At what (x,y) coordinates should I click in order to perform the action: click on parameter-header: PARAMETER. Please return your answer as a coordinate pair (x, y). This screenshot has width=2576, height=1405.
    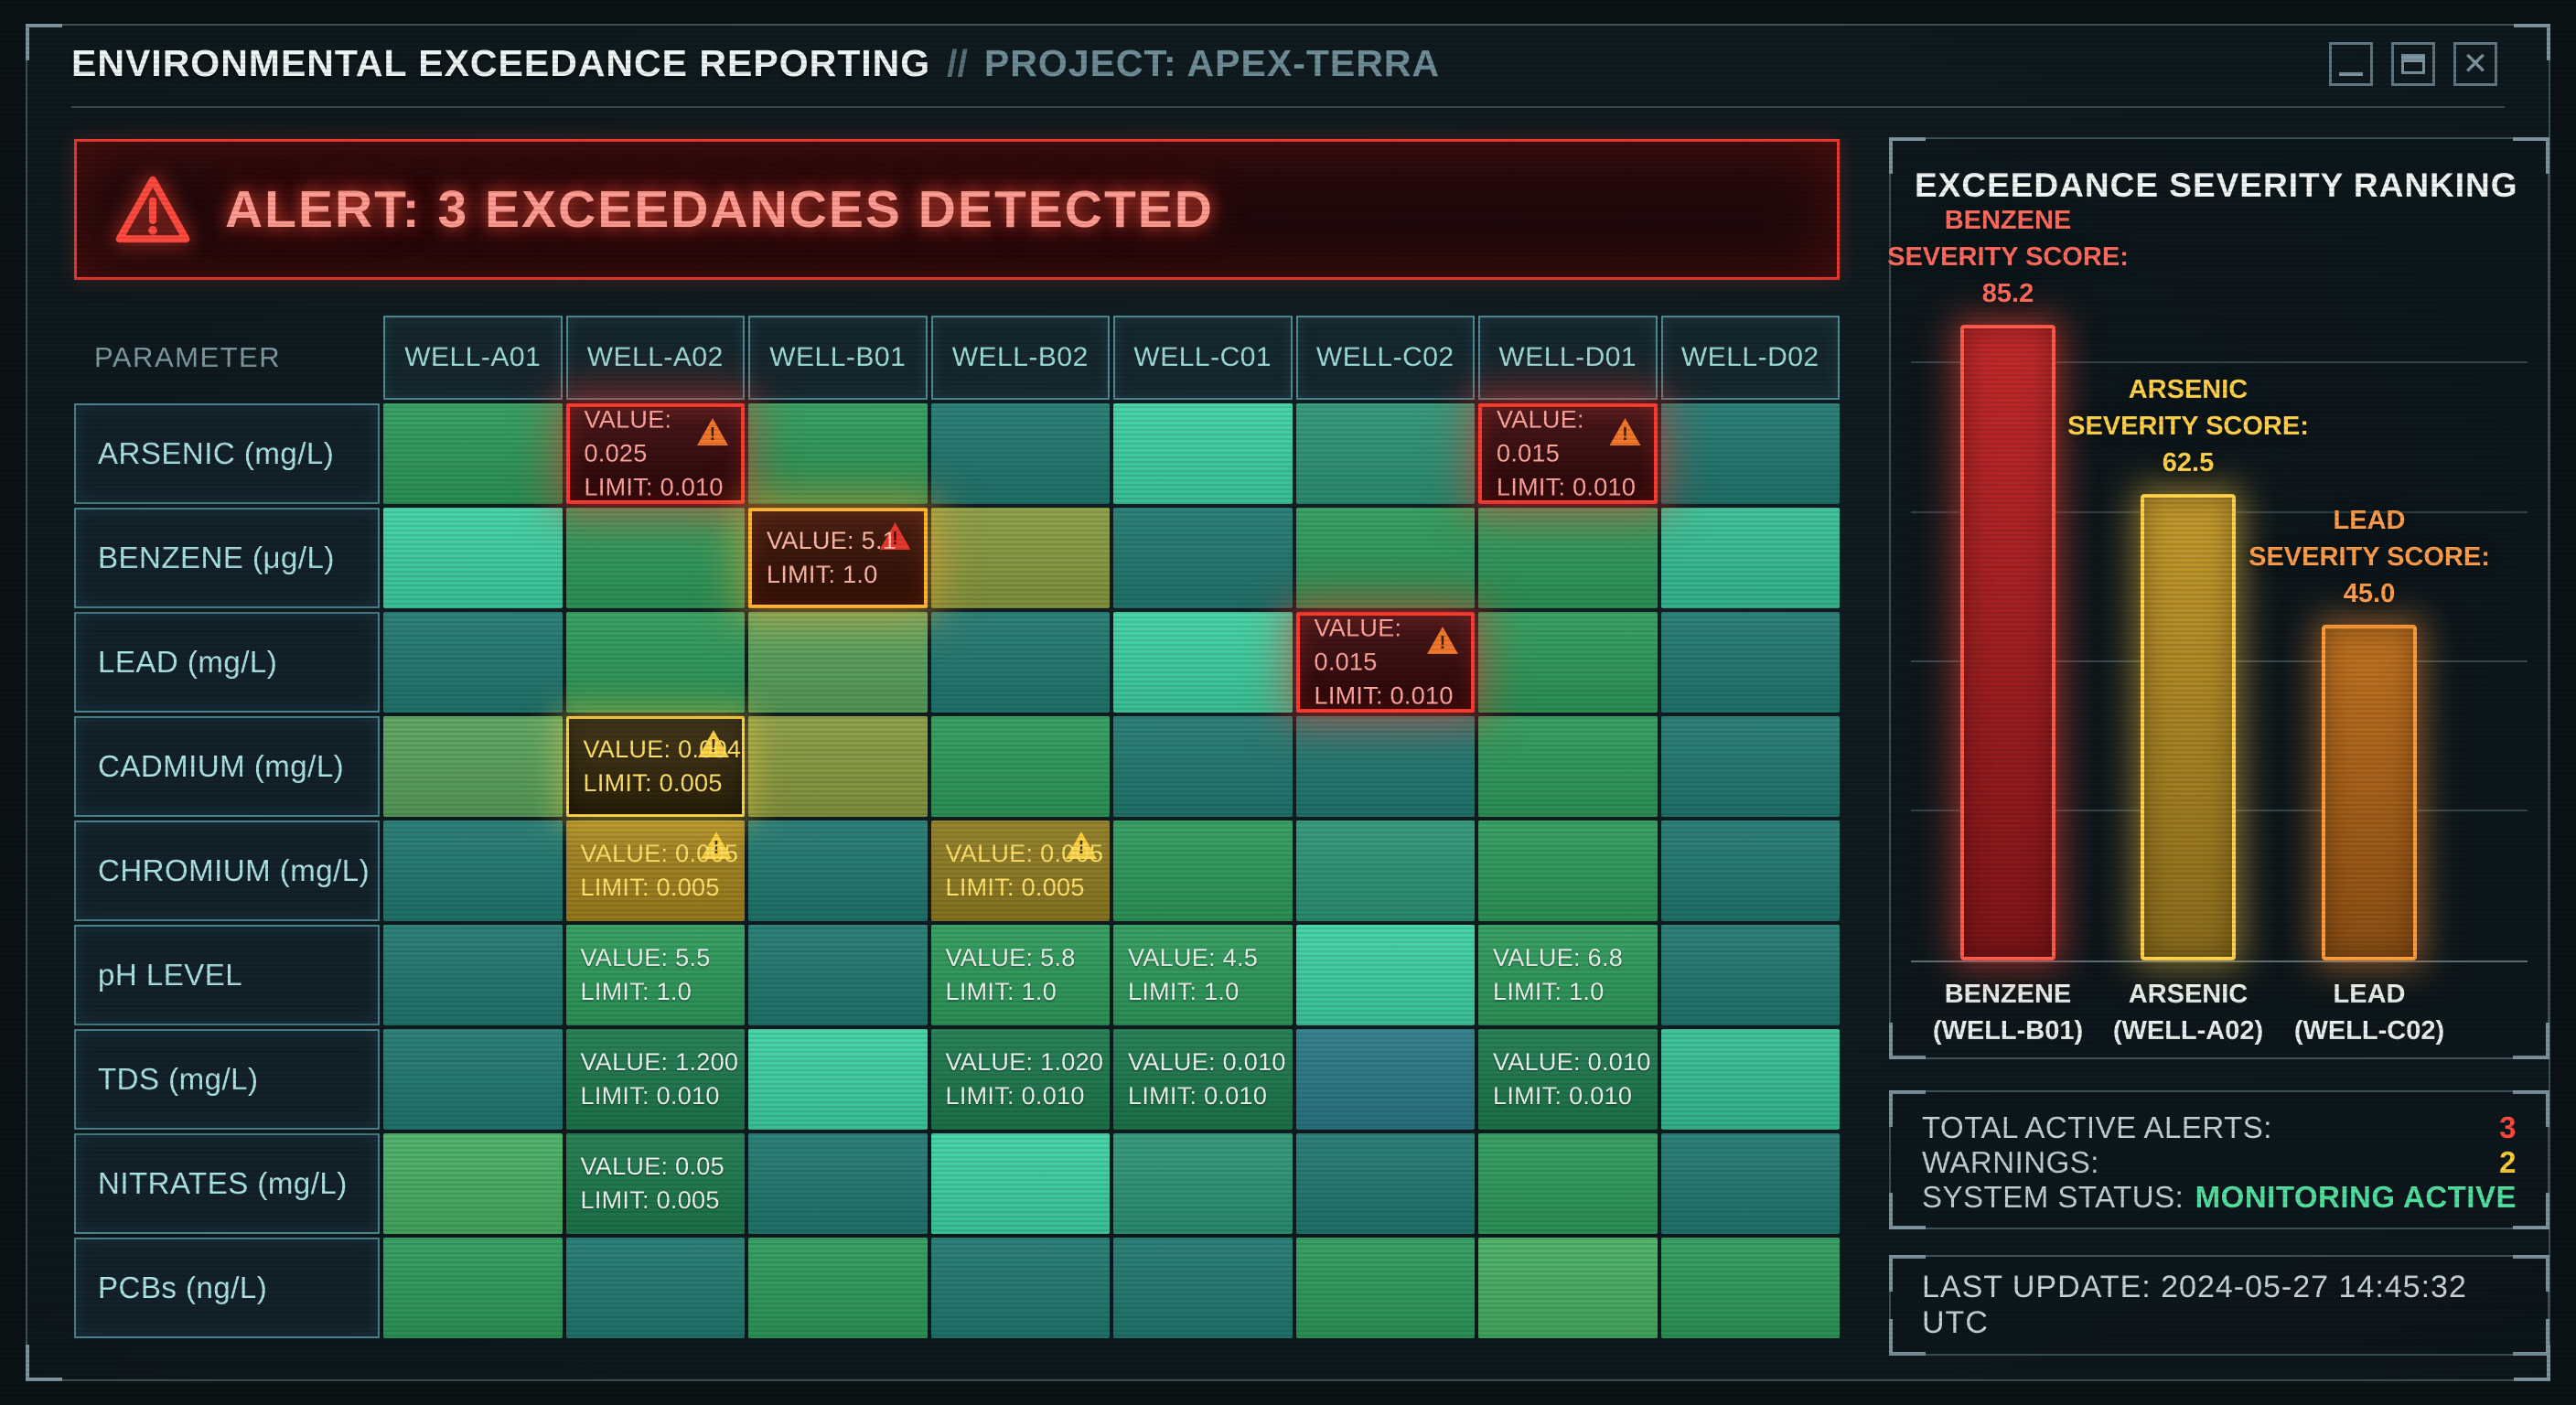
    Looking at the image, I should click on (188, 357).